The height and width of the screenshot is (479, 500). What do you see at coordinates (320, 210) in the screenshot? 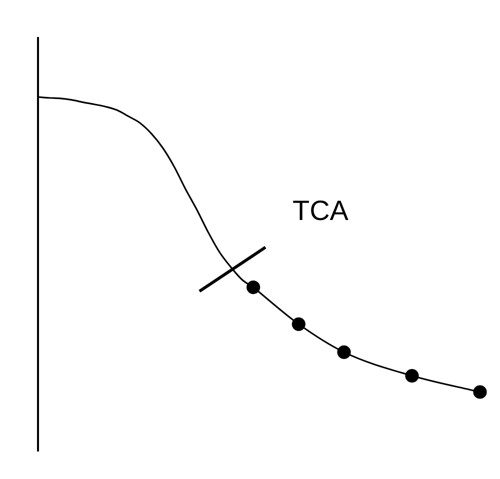
I see `annotation: TCA` at bounding box center [320, 210].